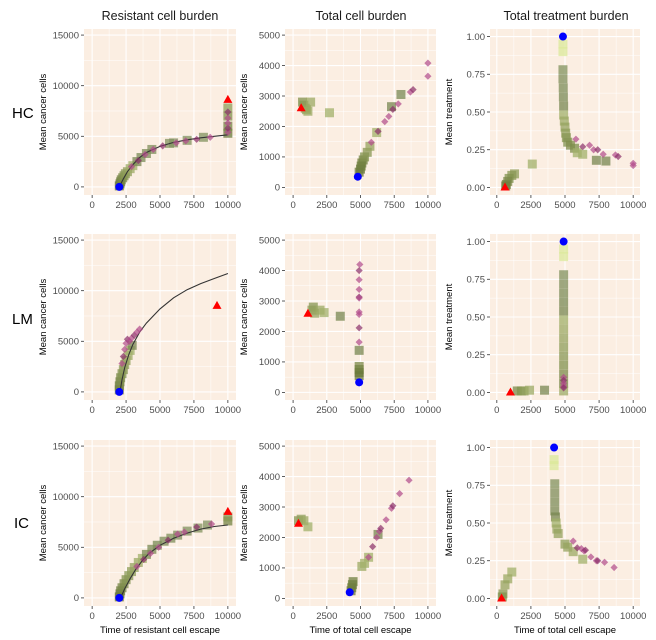 This screenshot has width=656, height=640. What do you see at coordinates (269, 362) in the screenshot?
I see `y-tick-label: 1000` at bounding box center [269, 362].